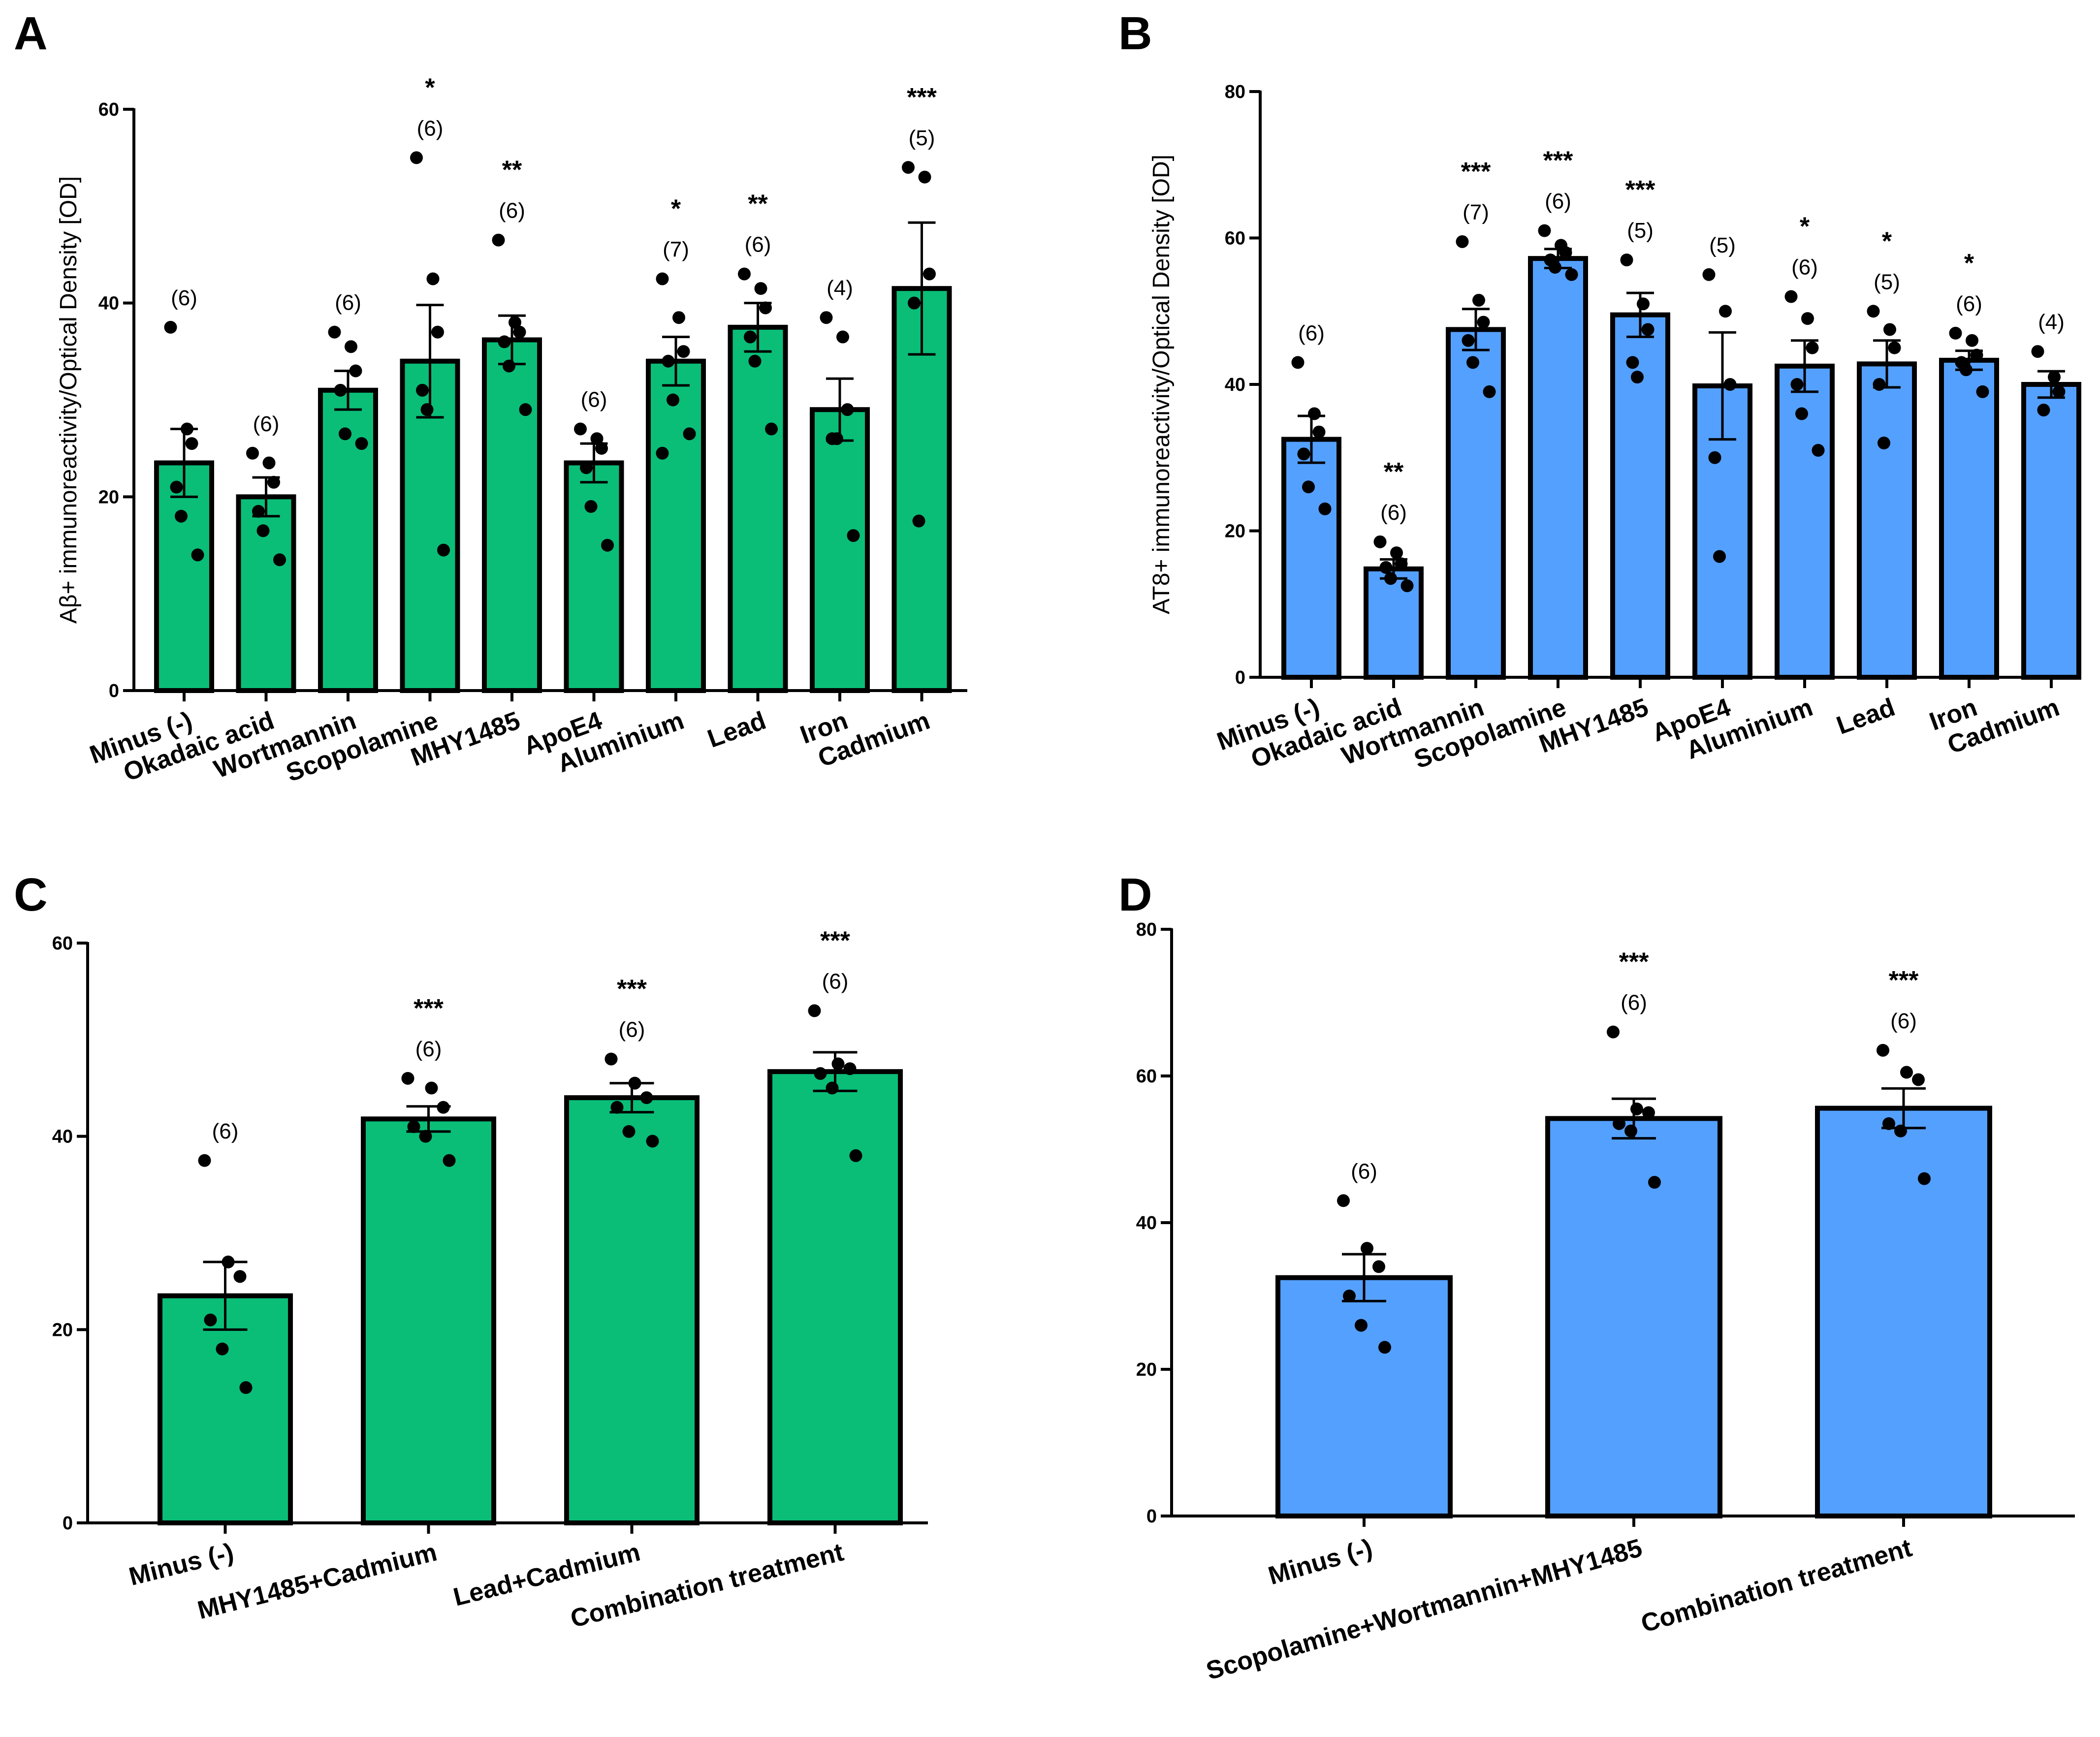 Image resolution: width=2100 pixels, height=1737 pixels. What do you see at coordinates (1866, 716) in the screenshot?
I see `x-category-label: Lead` at bounding box center [1866, 716].